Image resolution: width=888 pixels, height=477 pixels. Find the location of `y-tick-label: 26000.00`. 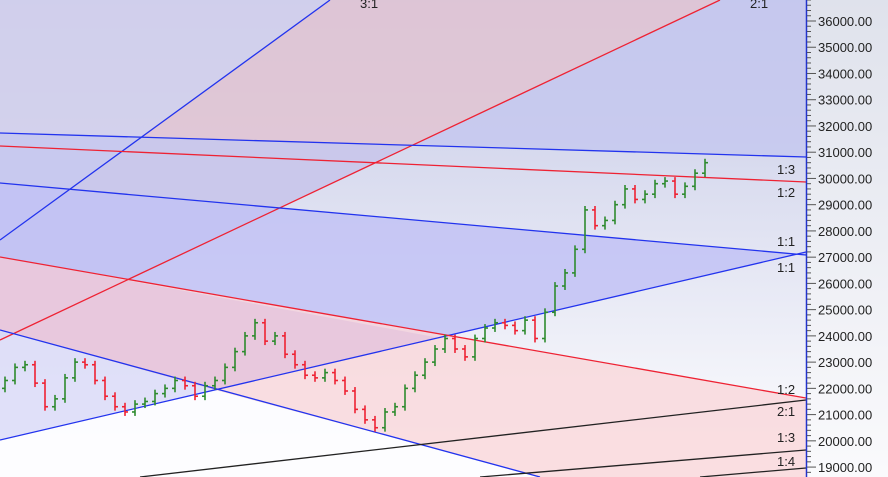

y-tick-label: 26000.00 is located at coordinates (845, 283).